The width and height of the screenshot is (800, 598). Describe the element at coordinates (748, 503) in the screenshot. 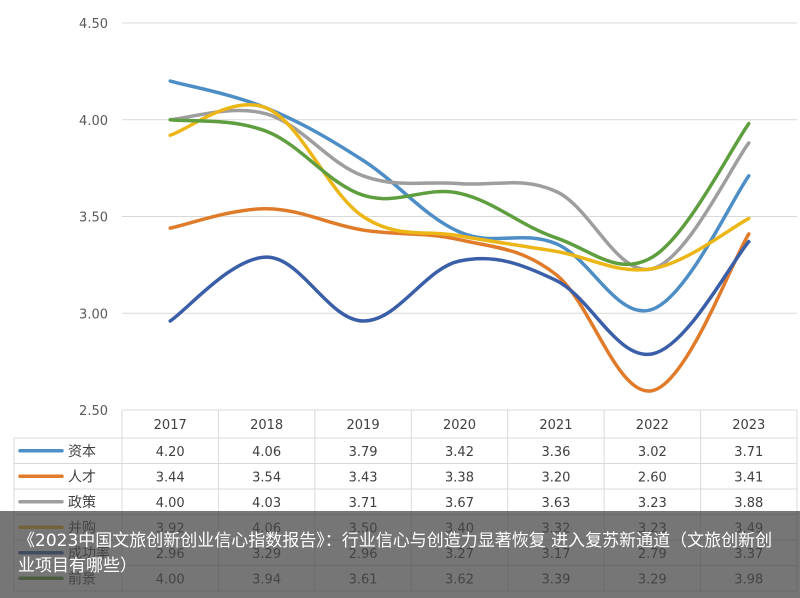

I see `table-value-cell: 3.88` at that location.